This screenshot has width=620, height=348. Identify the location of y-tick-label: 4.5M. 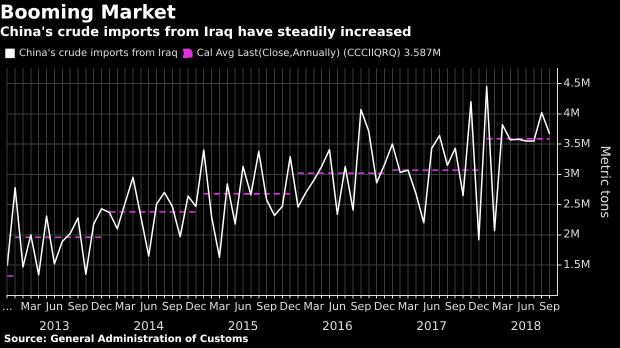
(576, 83).